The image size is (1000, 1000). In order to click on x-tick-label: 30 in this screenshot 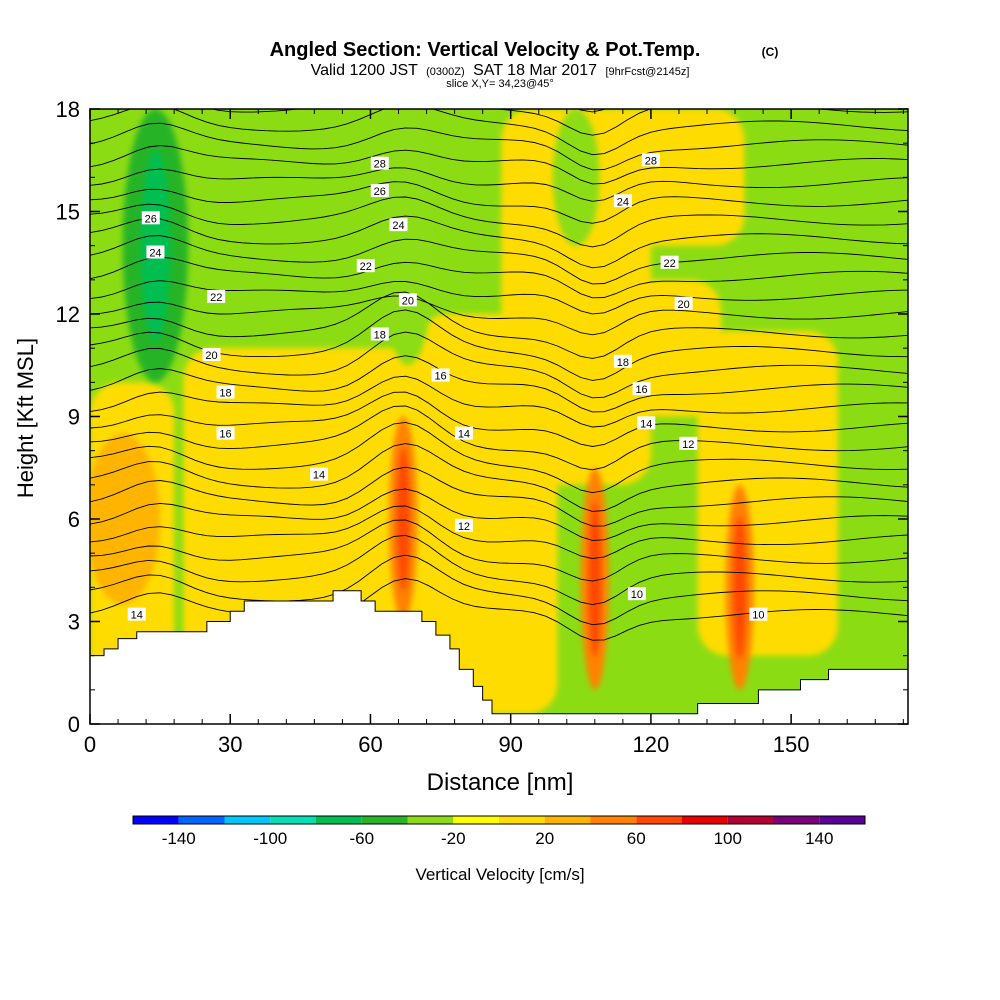, I will do `click(230, 744)`.